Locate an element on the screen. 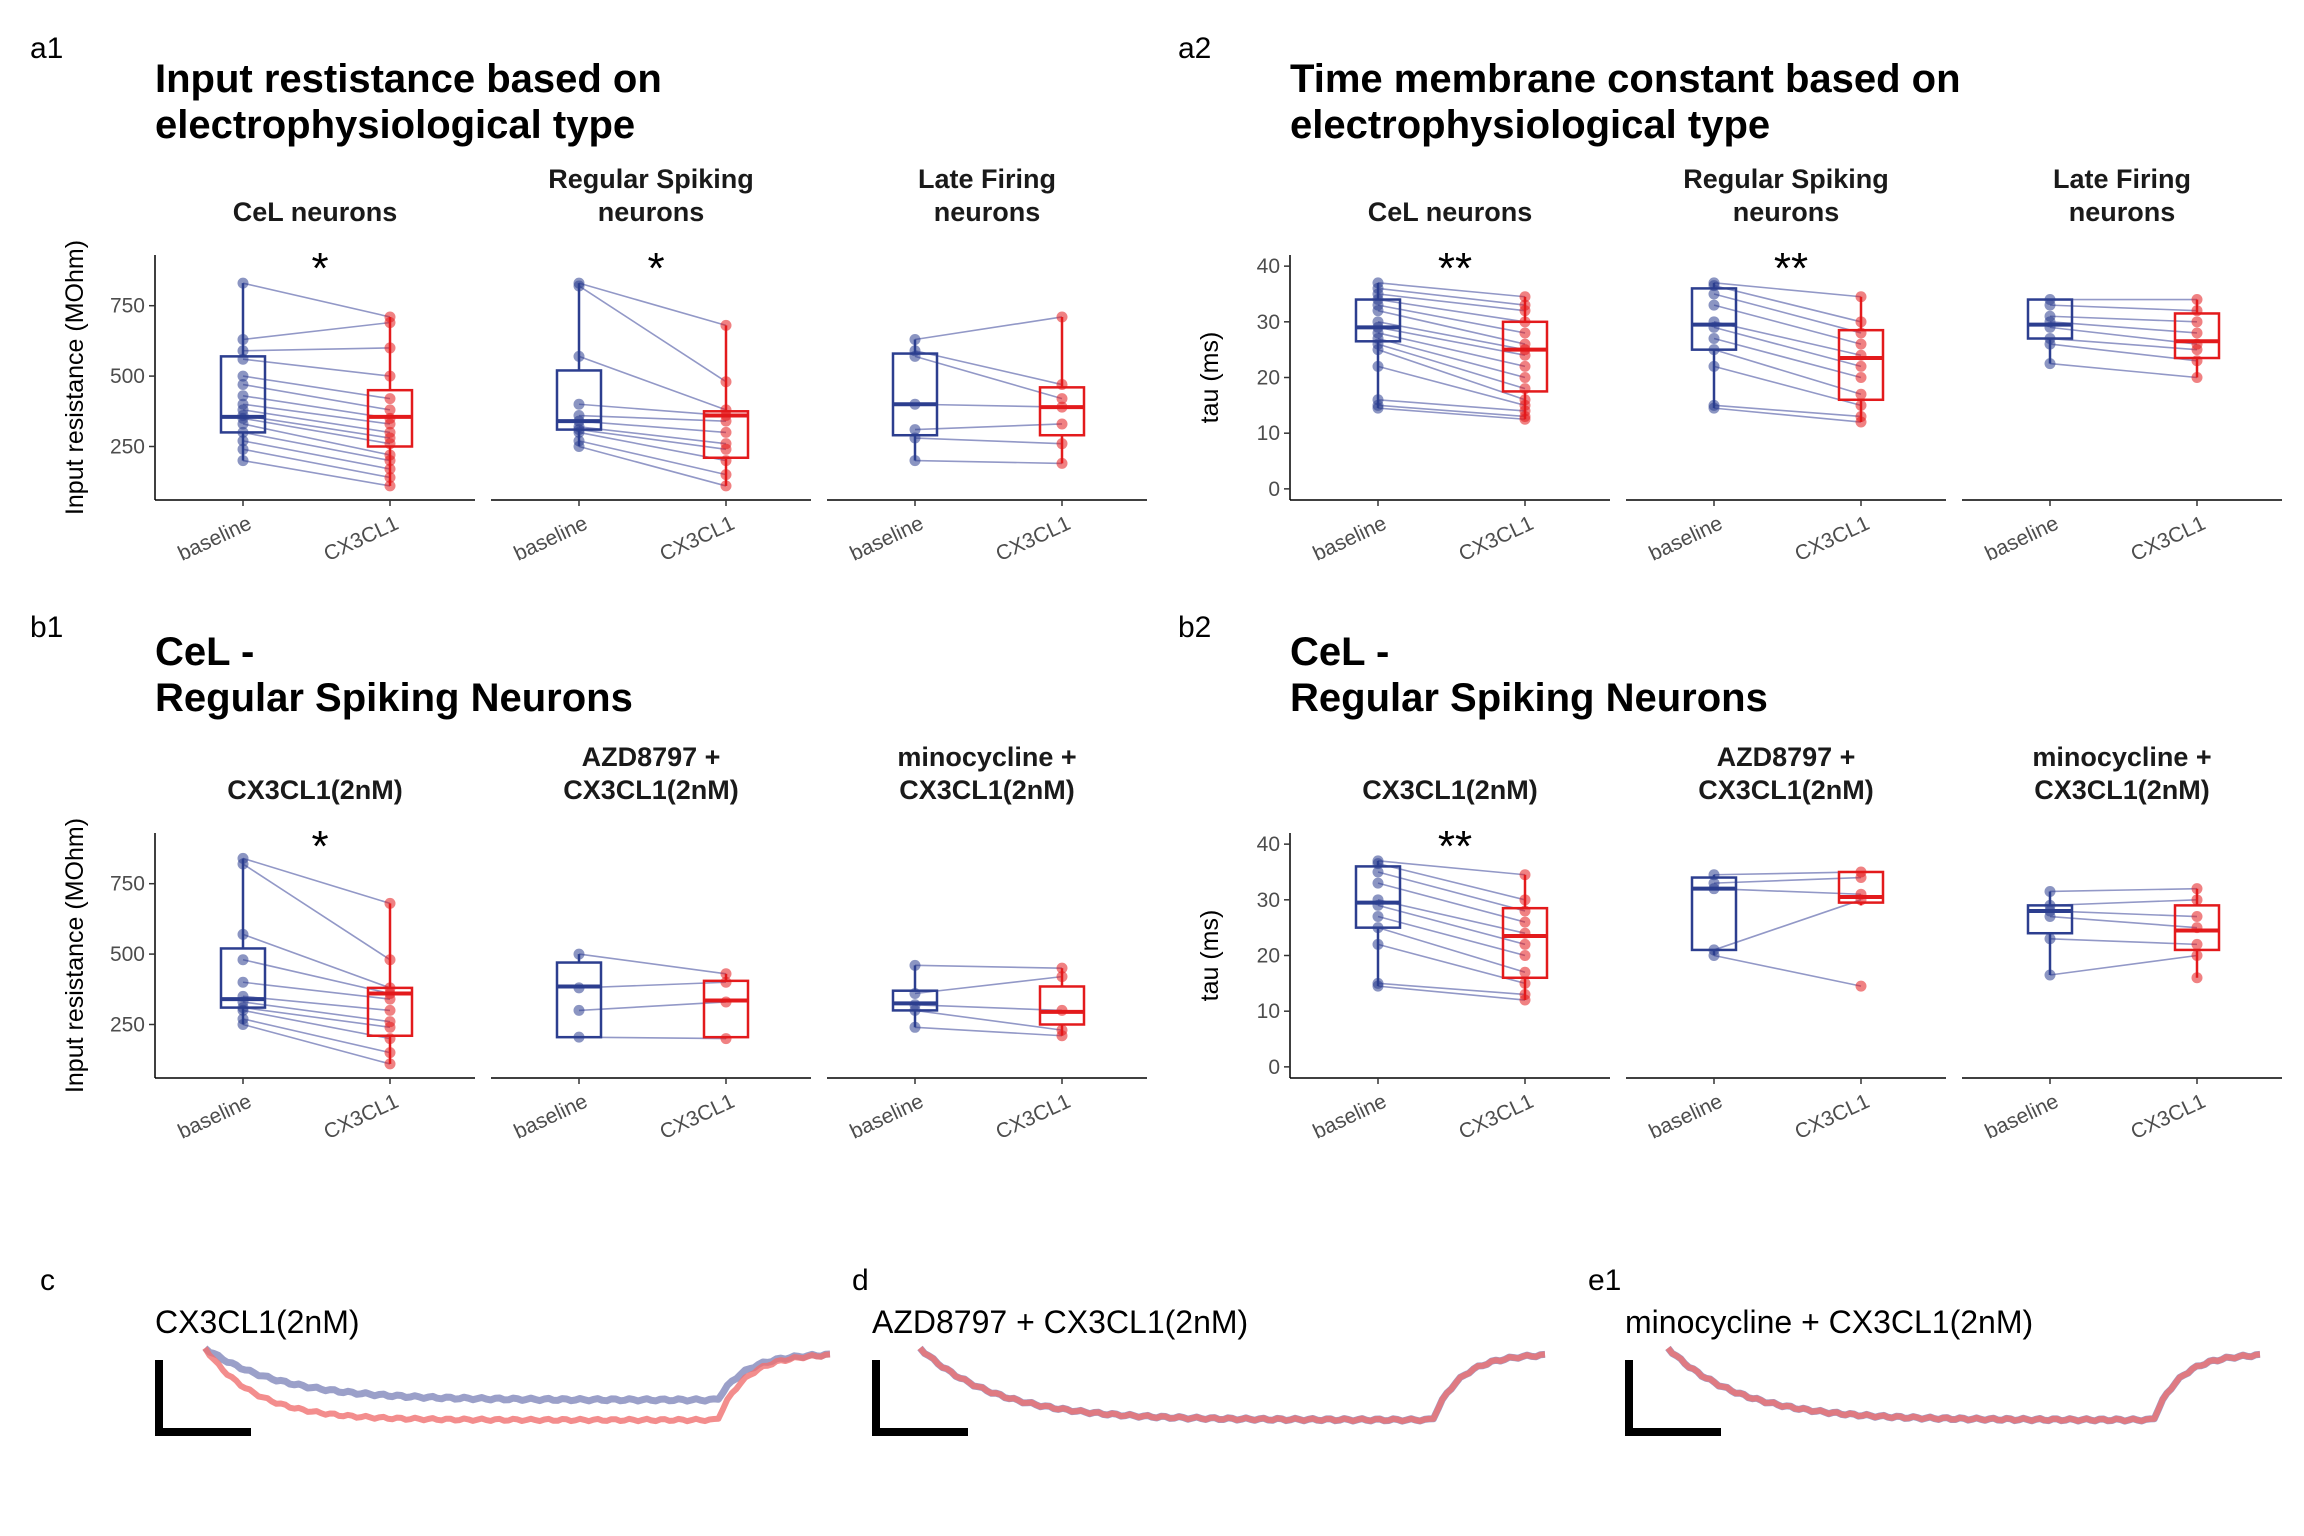 The image size is (2304, 1536). facet-title-line: neurons is located at coordinates (1786, 212).